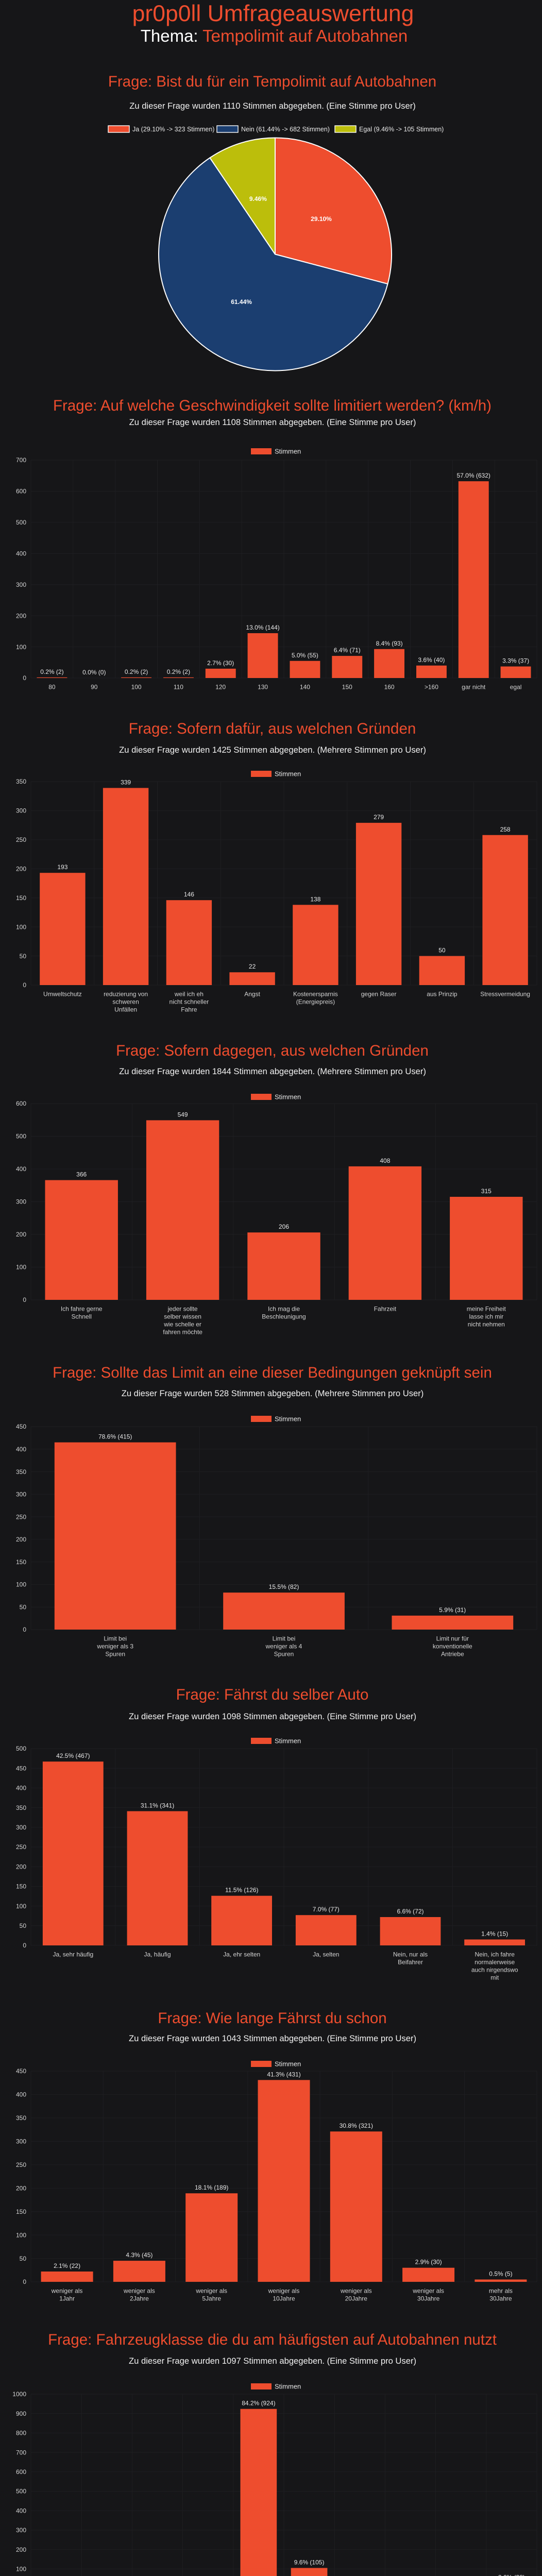 The width and height of the screenshot is (542, 2576). What do you see at coordinates (19, 2394) in the screenshot?
I see `svg-text: 1000` at bounding box center [19, 2394].